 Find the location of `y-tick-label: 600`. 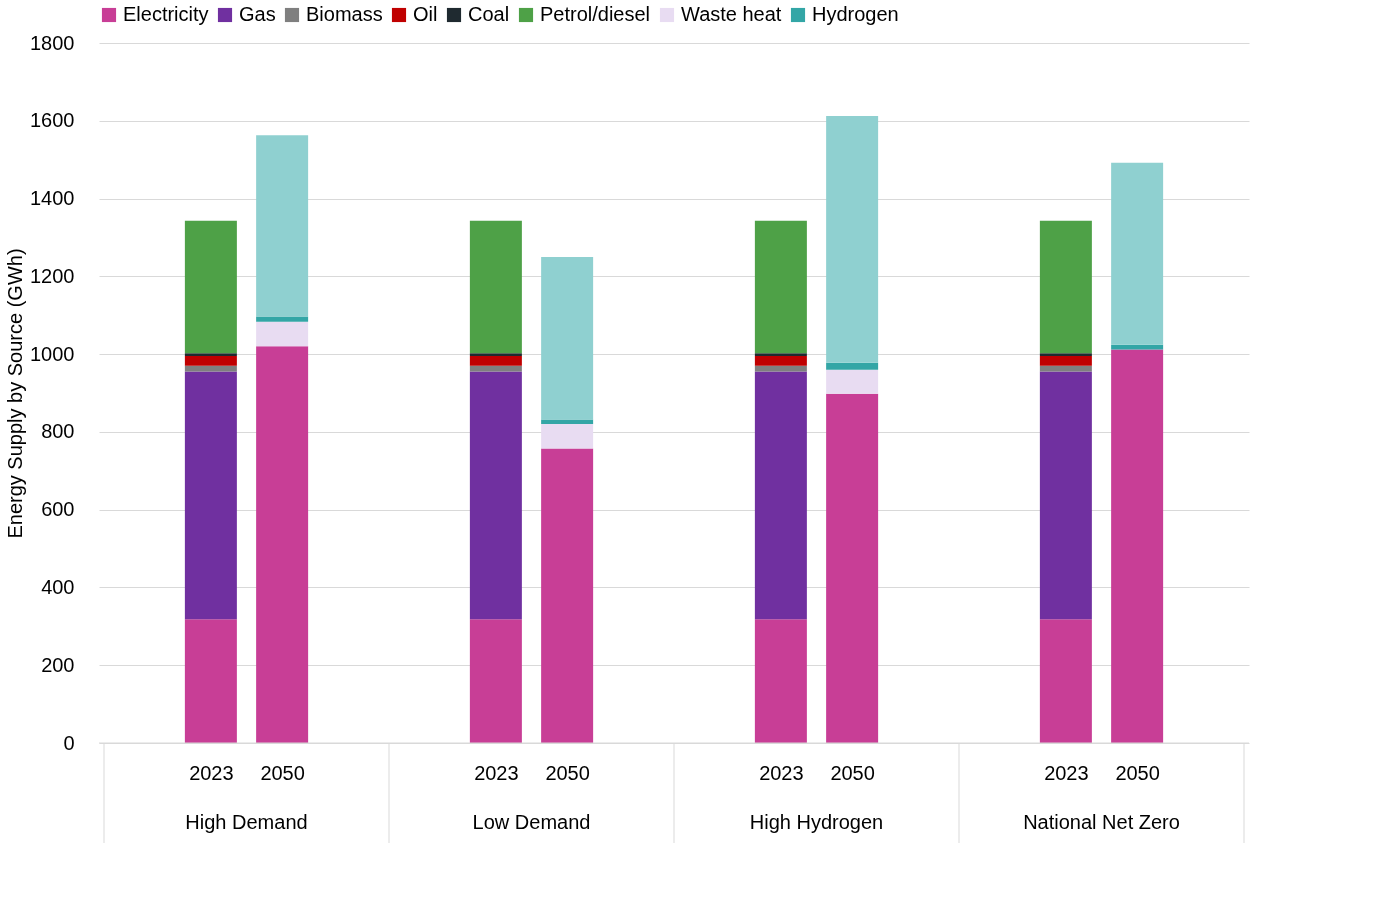

y-tick-label: 600 is located at coordinates (58, 509).